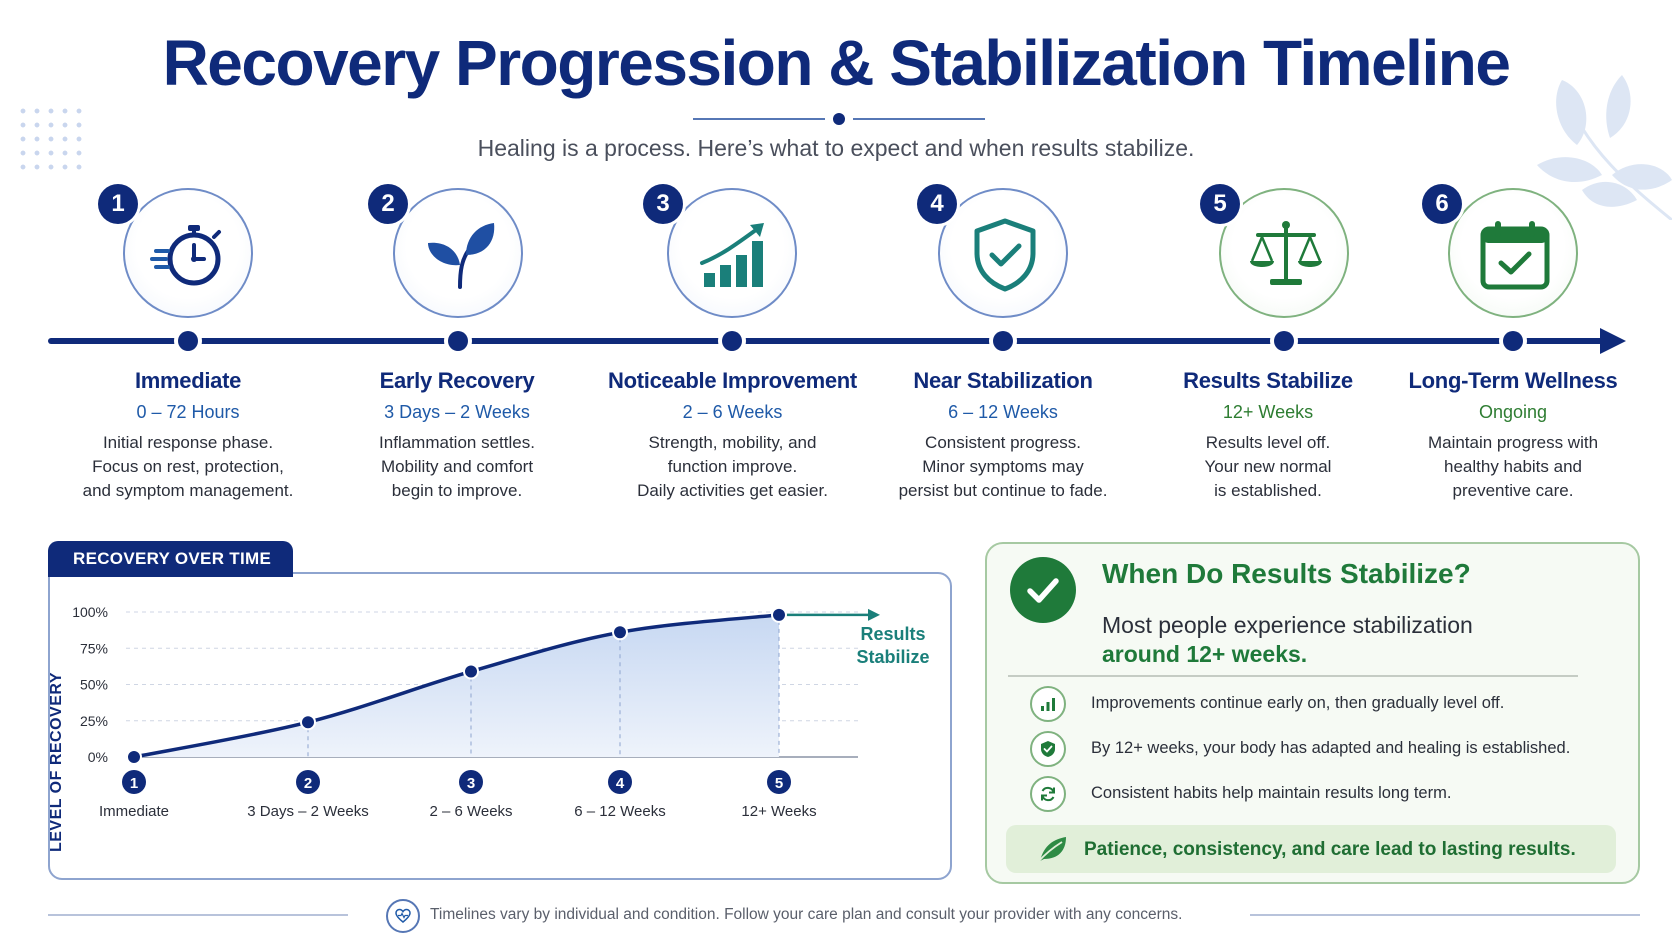  I want to click on step-1-time: 0 – 72 Hours, so click(188, 412).